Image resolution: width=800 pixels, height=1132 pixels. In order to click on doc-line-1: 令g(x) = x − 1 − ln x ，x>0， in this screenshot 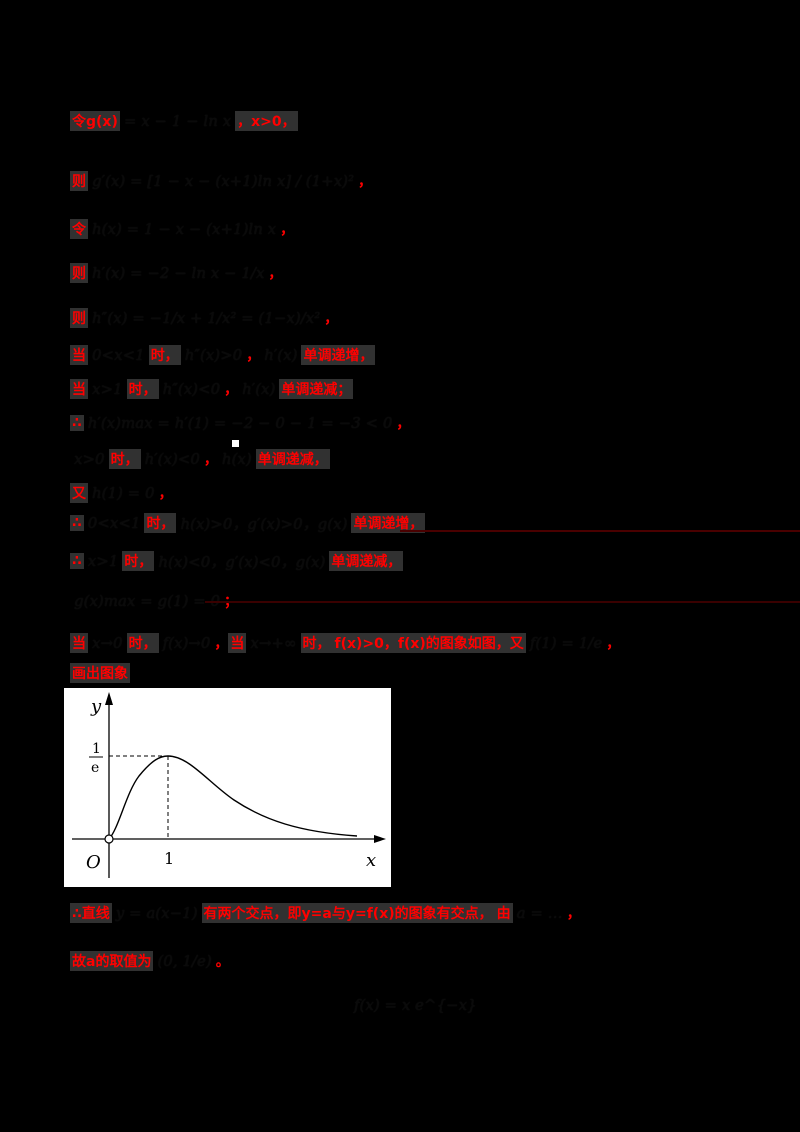, I will do `click(184, 121)`.